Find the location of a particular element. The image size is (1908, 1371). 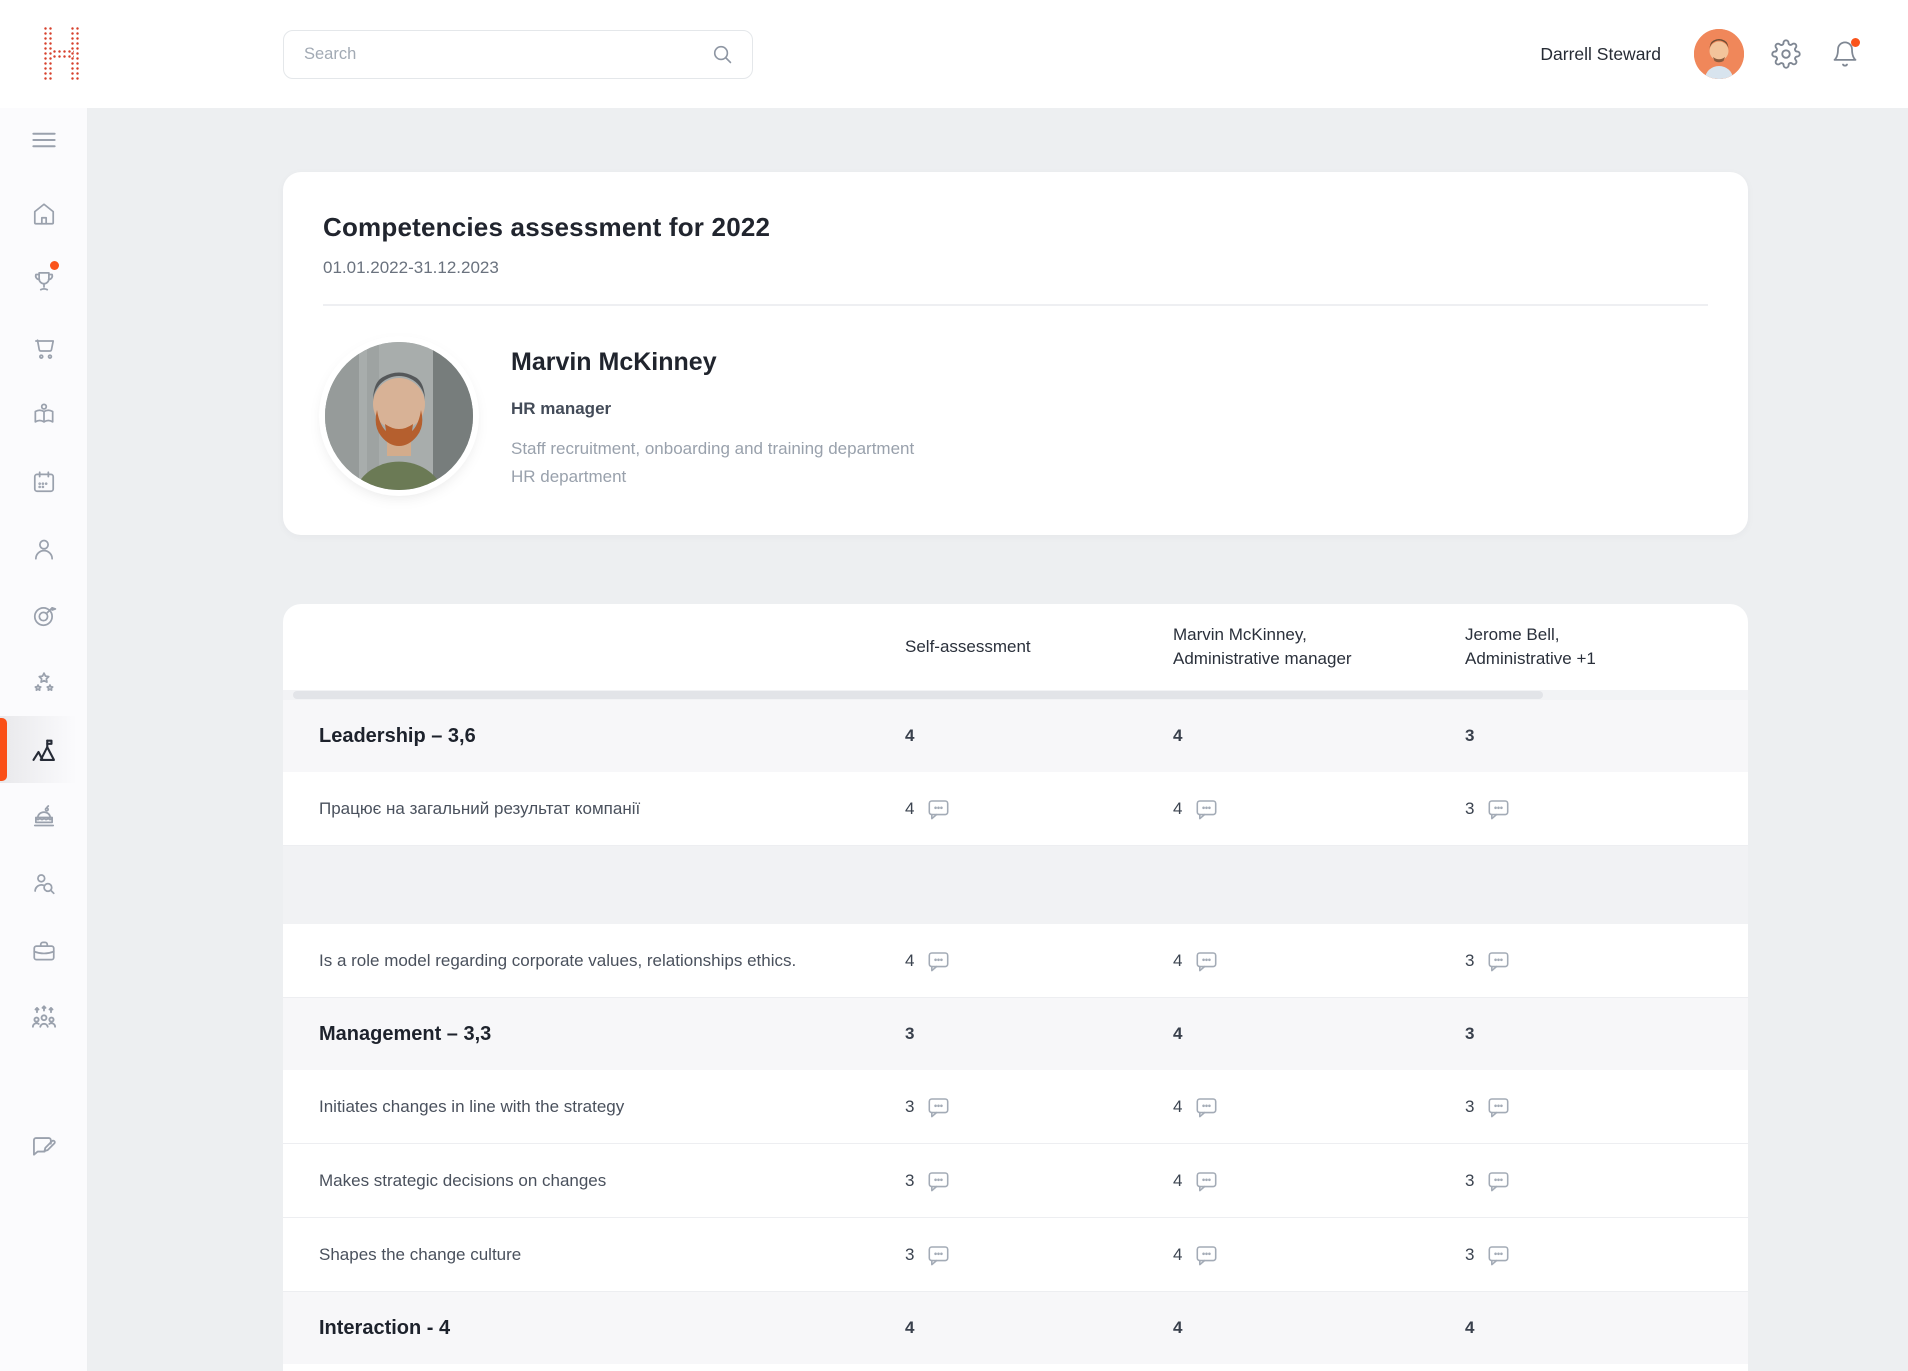

sidebar is located at coordinates (44, 739).